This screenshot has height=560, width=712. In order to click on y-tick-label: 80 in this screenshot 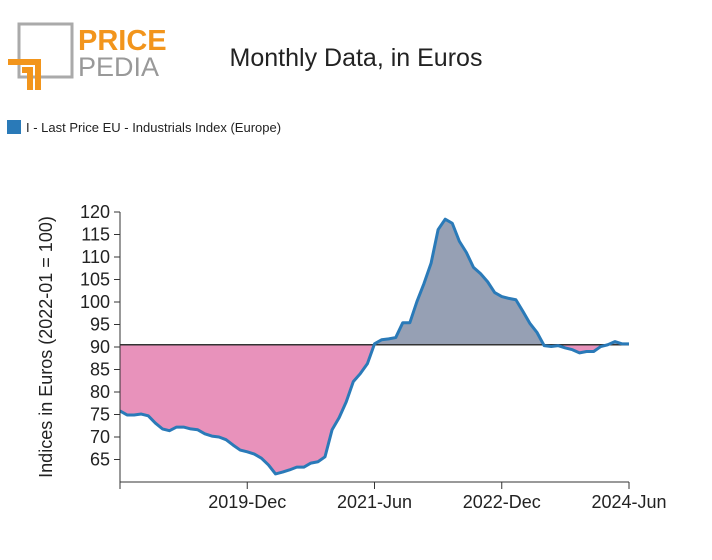, I will do `click(100, 392)`.